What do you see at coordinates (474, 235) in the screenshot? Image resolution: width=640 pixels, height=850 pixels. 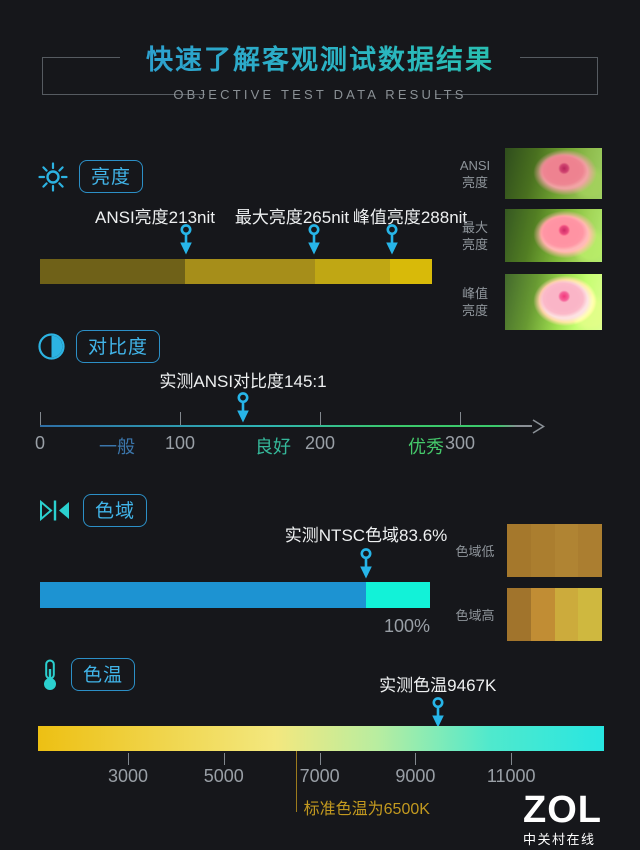 I see `sample-label: 最大 亮度` at bounding box center [474, 235].